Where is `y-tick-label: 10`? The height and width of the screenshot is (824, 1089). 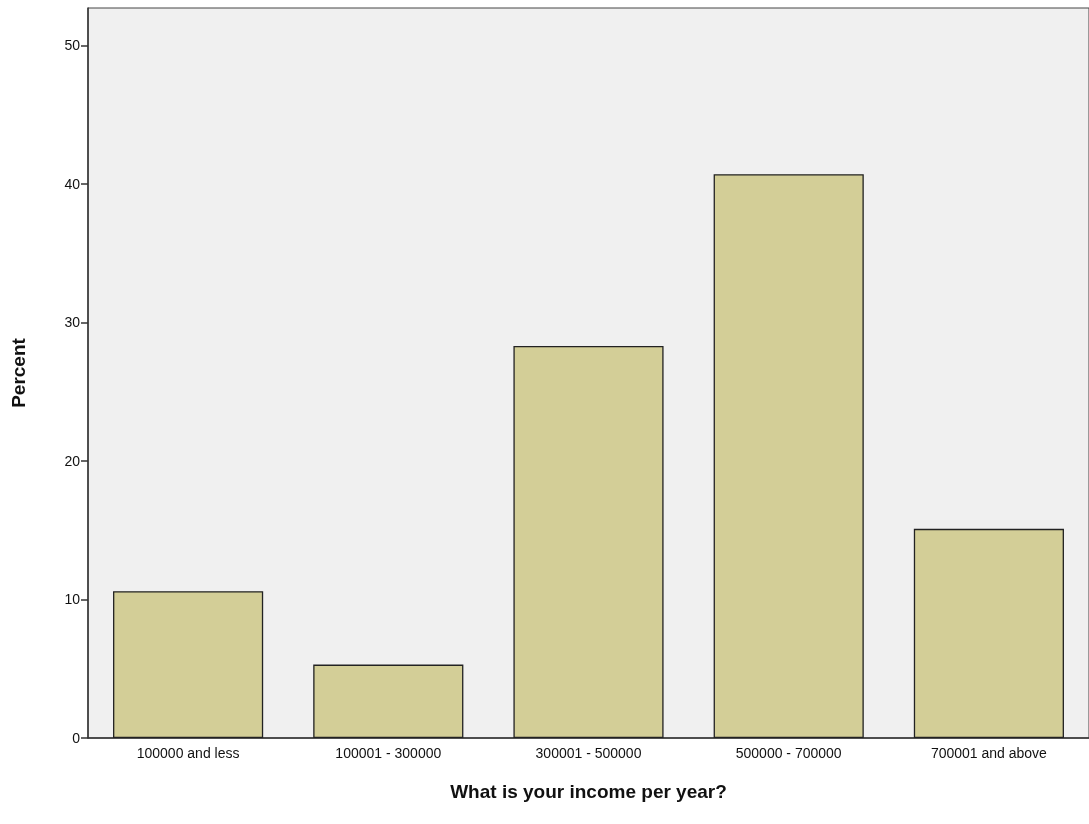 y-tick-label: 10 is located at coordinates (72, 599).